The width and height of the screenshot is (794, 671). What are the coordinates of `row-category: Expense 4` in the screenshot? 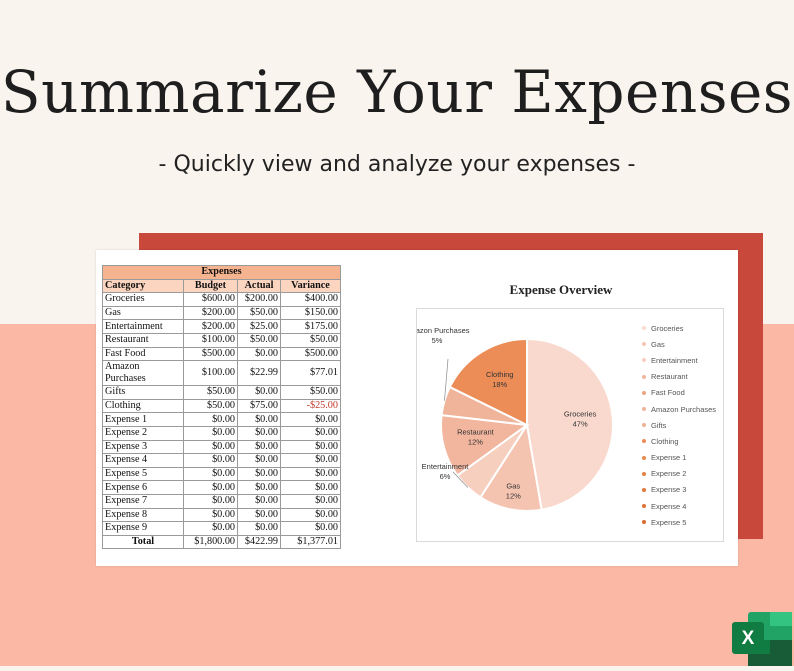 It's located at (143, 460).